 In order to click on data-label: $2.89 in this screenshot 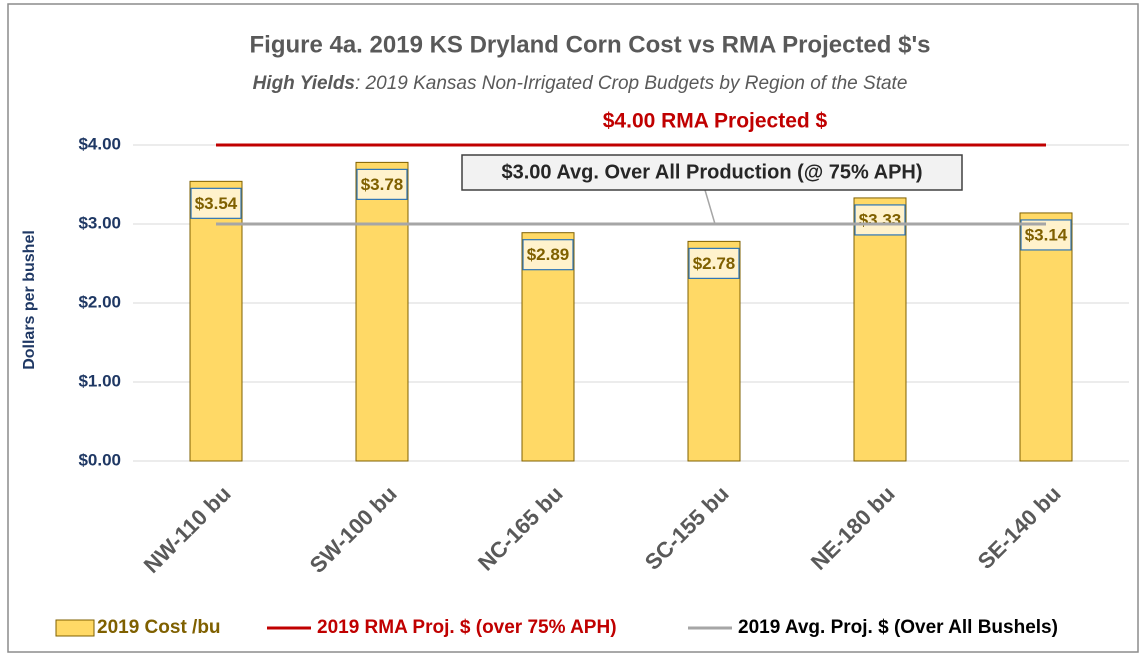, I will do `click(548, 254)`.